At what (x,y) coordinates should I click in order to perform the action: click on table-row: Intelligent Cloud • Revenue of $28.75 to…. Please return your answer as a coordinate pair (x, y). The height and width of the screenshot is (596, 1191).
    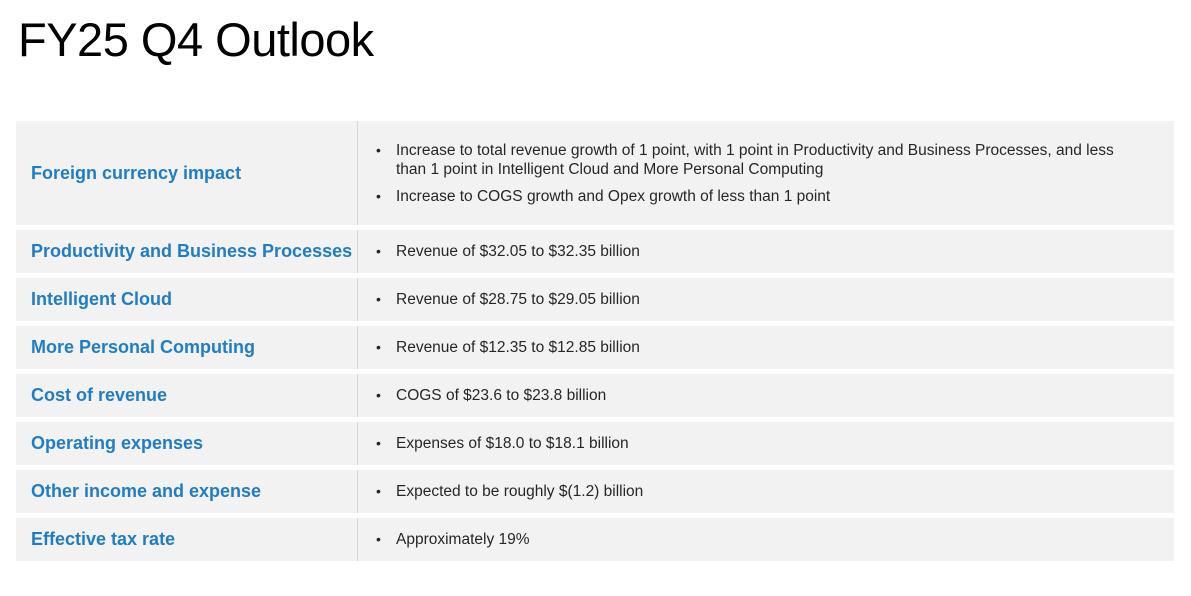
    Looking at the image, I should click on (595, 299).